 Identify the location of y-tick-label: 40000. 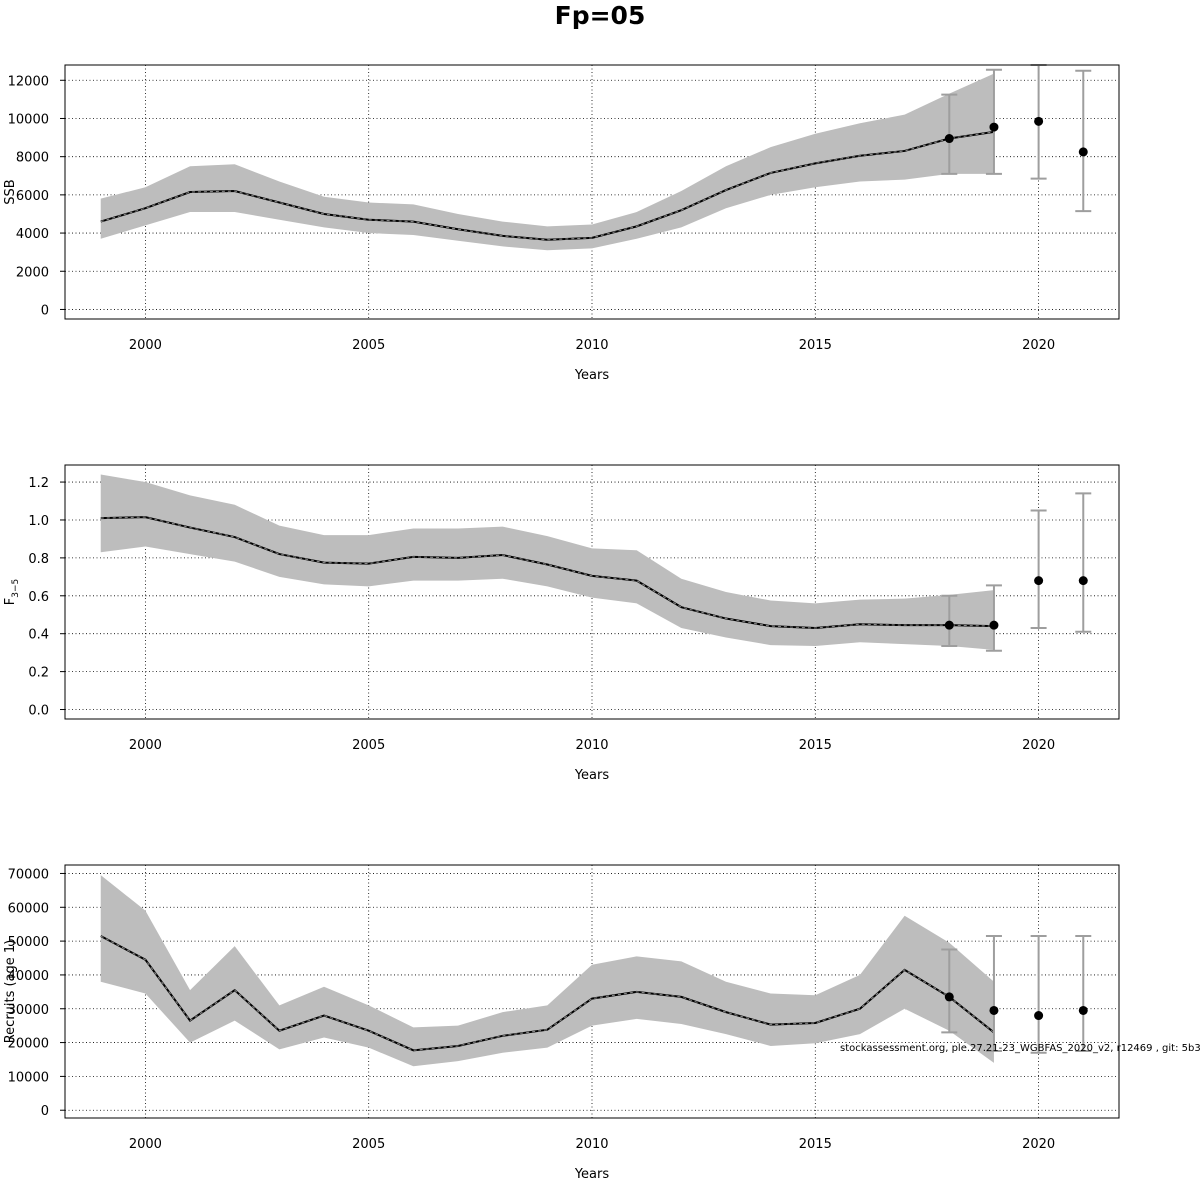
(28, 976).